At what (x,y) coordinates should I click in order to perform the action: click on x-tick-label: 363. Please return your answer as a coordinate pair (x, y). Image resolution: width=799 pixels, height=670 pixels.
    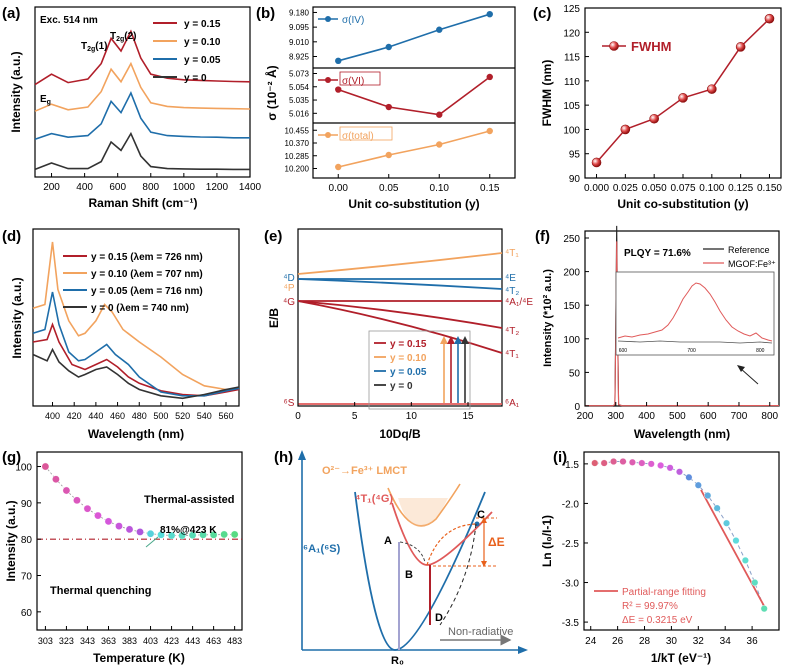
    Looking at the image, I should click on (108, 641).